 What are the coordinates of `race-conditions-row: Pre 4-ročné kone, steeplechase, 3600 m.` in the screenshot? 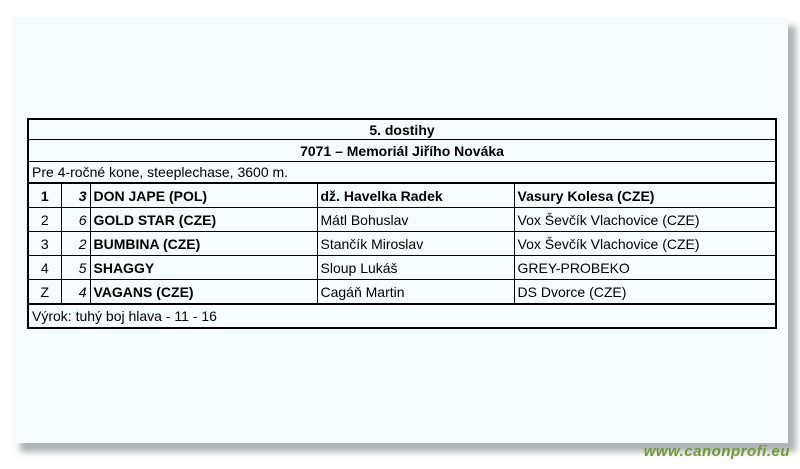 It's located at (402, 172).